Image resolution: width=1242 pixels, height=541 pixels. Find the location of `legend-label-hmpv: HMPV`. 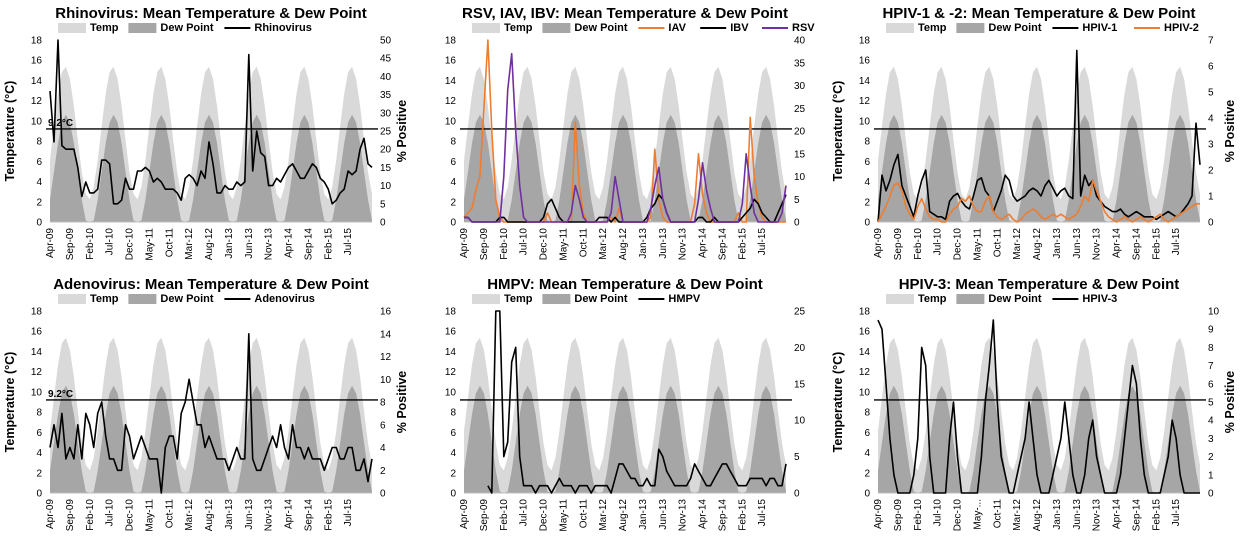

legend-label-hmpv: HMPV is located at coordinates (684, 299).